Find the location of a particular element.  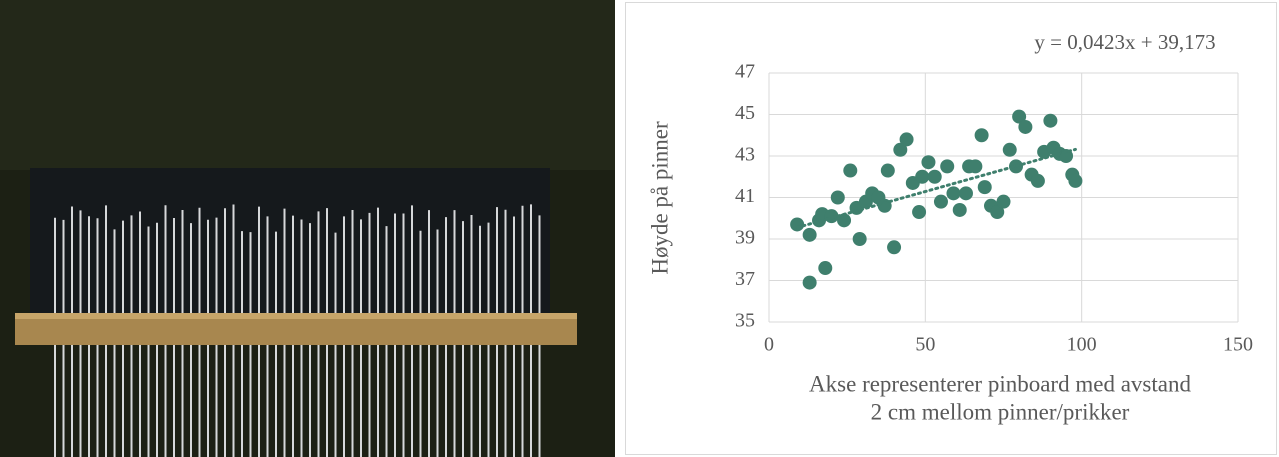

y-tick-label: 47 is located at coordinates (745, 72).